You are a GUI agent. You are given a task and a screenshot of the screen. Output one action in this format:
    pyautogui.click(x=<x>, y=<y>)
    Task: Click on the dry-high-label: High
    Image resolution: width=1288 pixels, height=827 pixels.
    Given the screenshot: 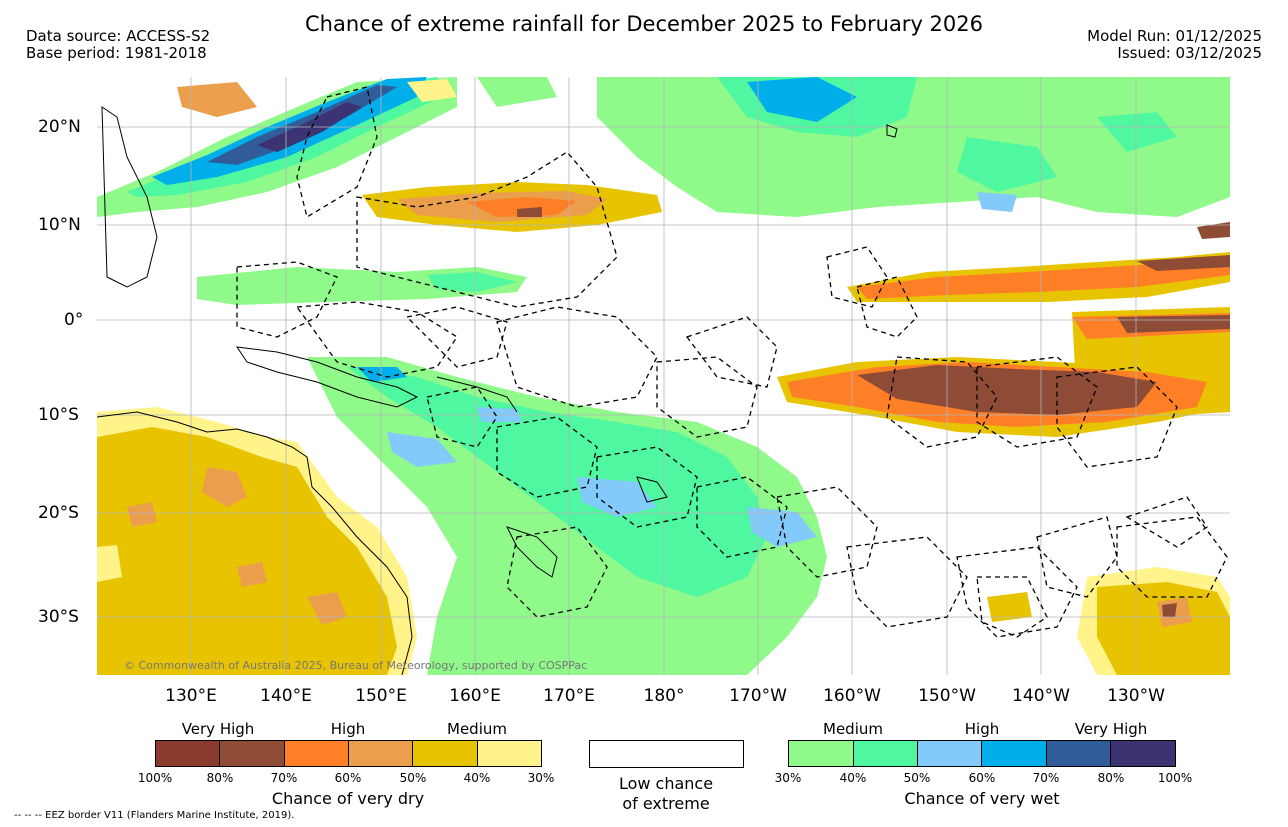 What is the action you would take?
    pyautogui.click(x=348, y=729)
    